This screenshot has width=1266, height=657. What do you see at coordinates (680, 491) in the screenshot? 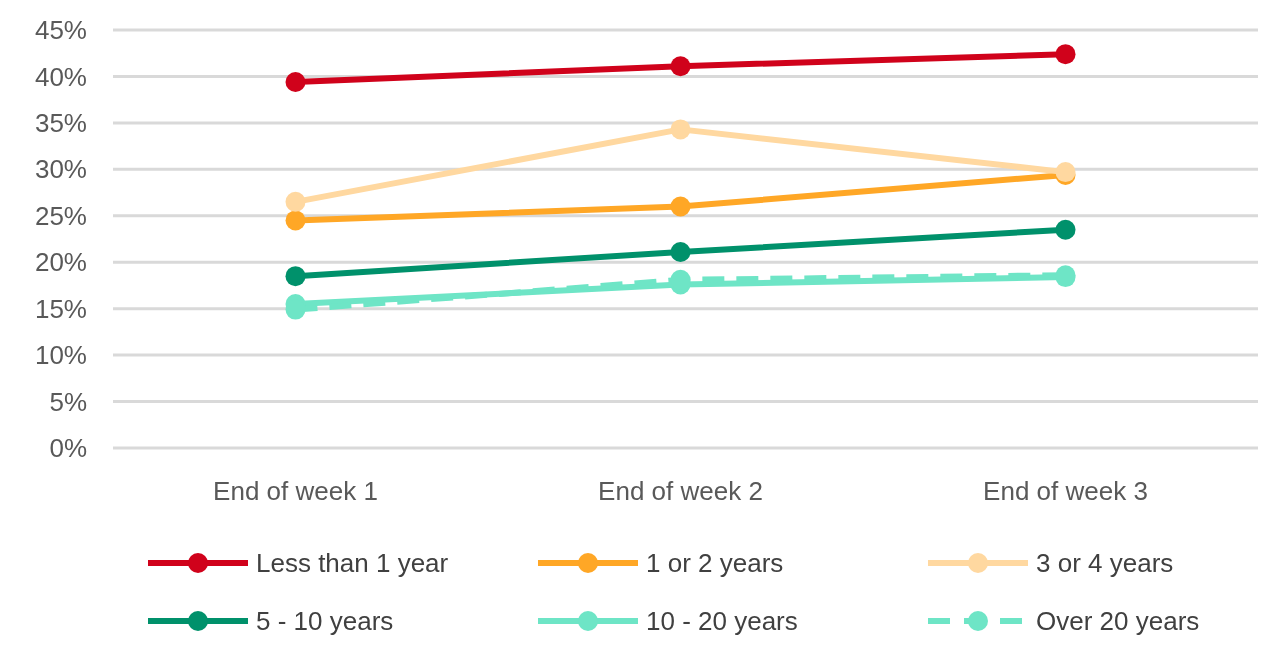
I see `x-tick-label: End of week 2` at bounding box center [680, 491].